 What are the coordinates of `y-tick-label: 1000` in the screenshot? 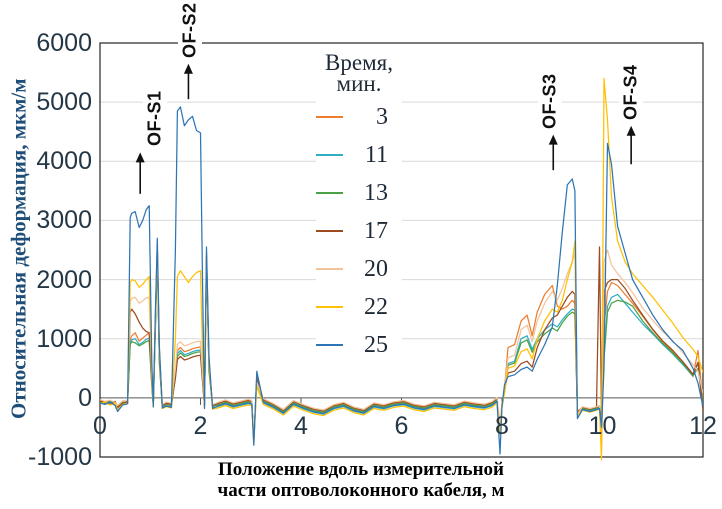 It's located at (64, 338).